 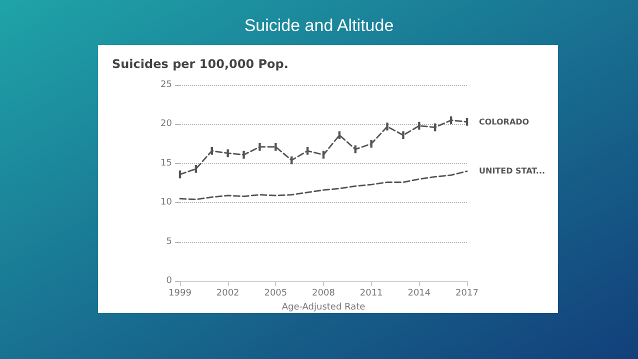 I want to click on x-tick-label: 2002, so click(x=228, y=293).